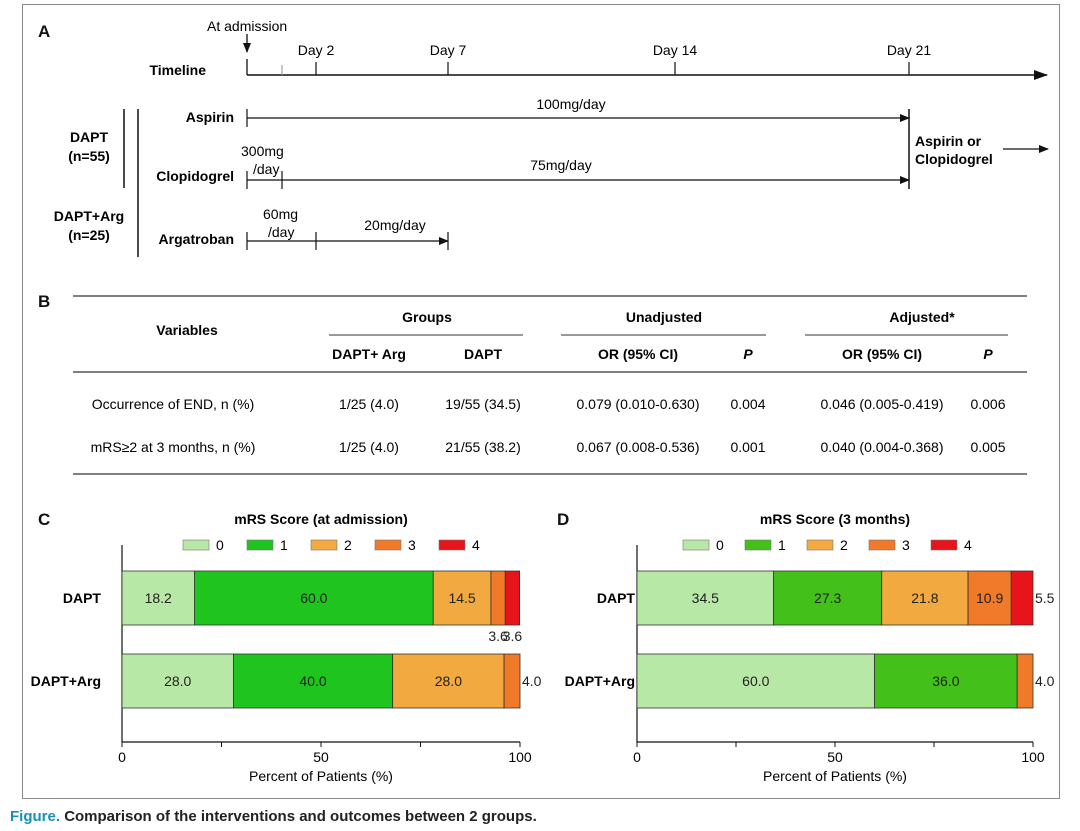 This screenshot has height=831, width=1080. I want to click on row-variable: mRS≥2 at 3 months, n (%), so click(173, 447).